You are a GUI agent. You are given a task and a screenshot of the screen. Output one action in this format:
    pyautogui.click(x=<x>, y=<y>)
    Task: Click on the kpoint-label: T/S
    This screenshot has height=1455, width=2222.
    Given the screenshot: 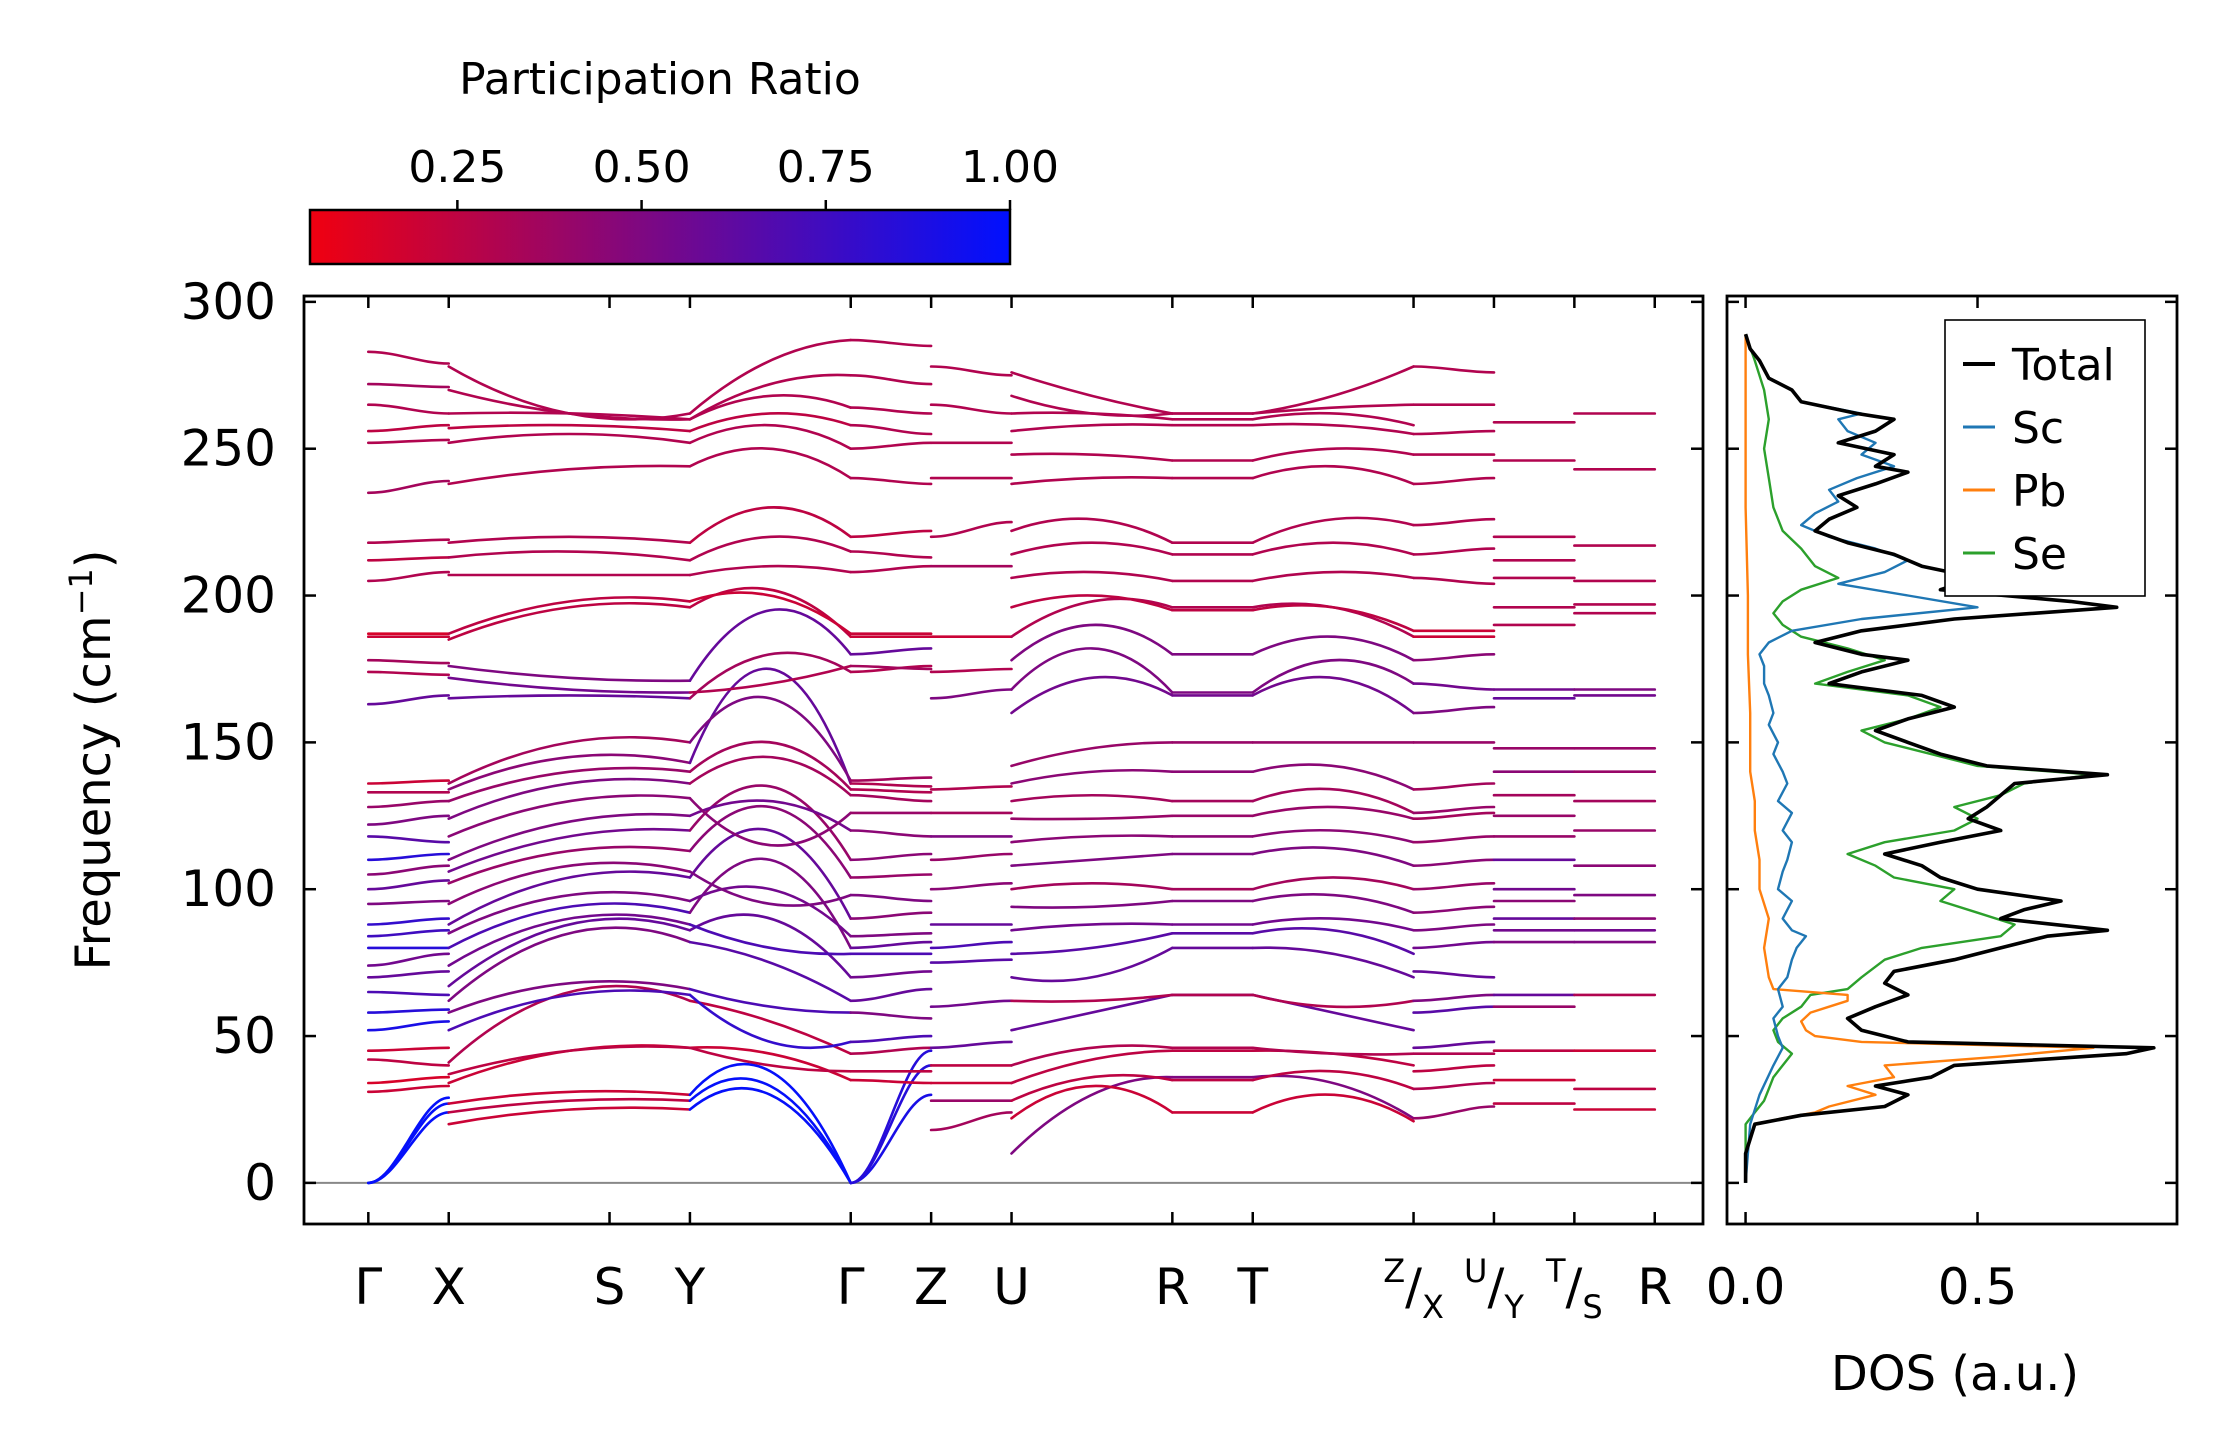 What is the action you would take?
    pyautogui.click(x=1574, y=1289)
    